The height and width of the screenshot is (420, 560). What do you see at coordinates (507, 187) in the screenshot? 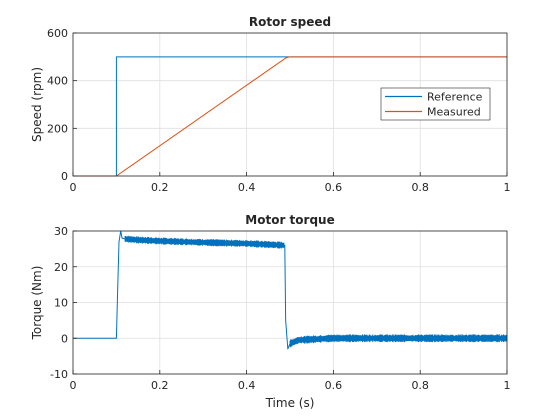
I see `rotor-speed-x-tick-label: 1` at bounding box center [507, 187].